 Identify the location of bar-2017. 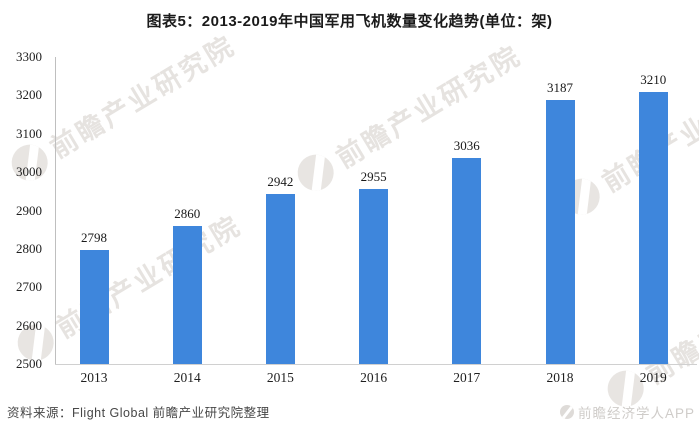
(467, 261).